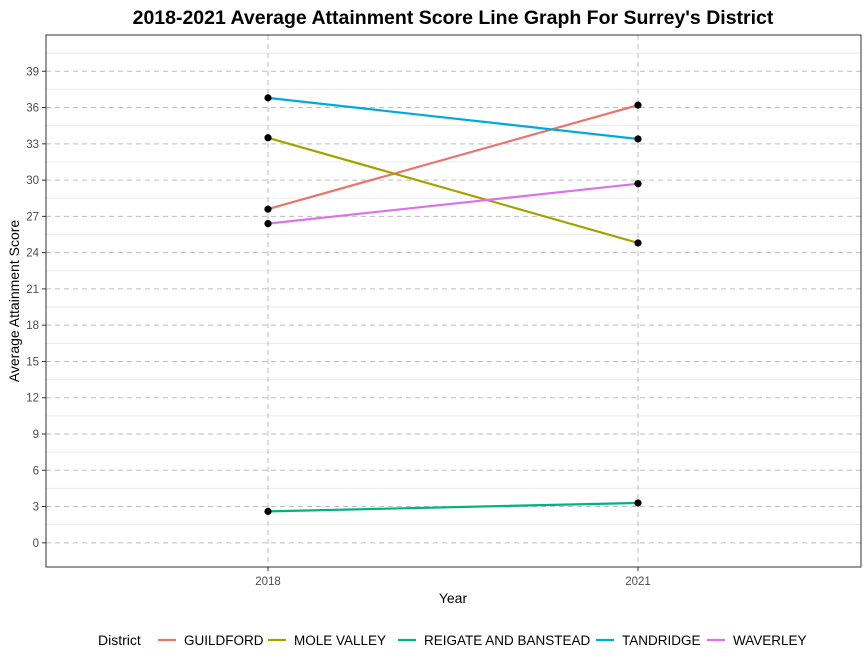 The image size is (868, 670). What do you see at coordinates (32, 181) in the screenshot?
I see `y-tick-label: 30` at bounding box center [32, 181].